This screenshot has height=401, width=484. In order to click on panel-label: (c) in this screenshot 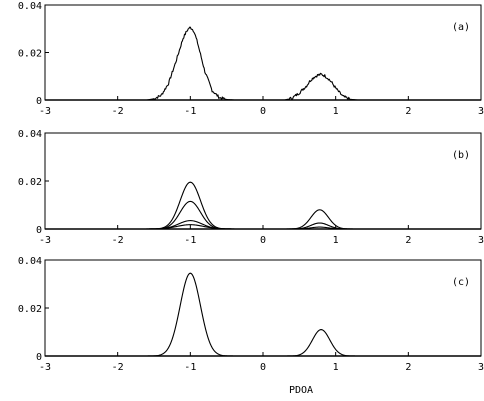, I will do `click(461, 282)`.